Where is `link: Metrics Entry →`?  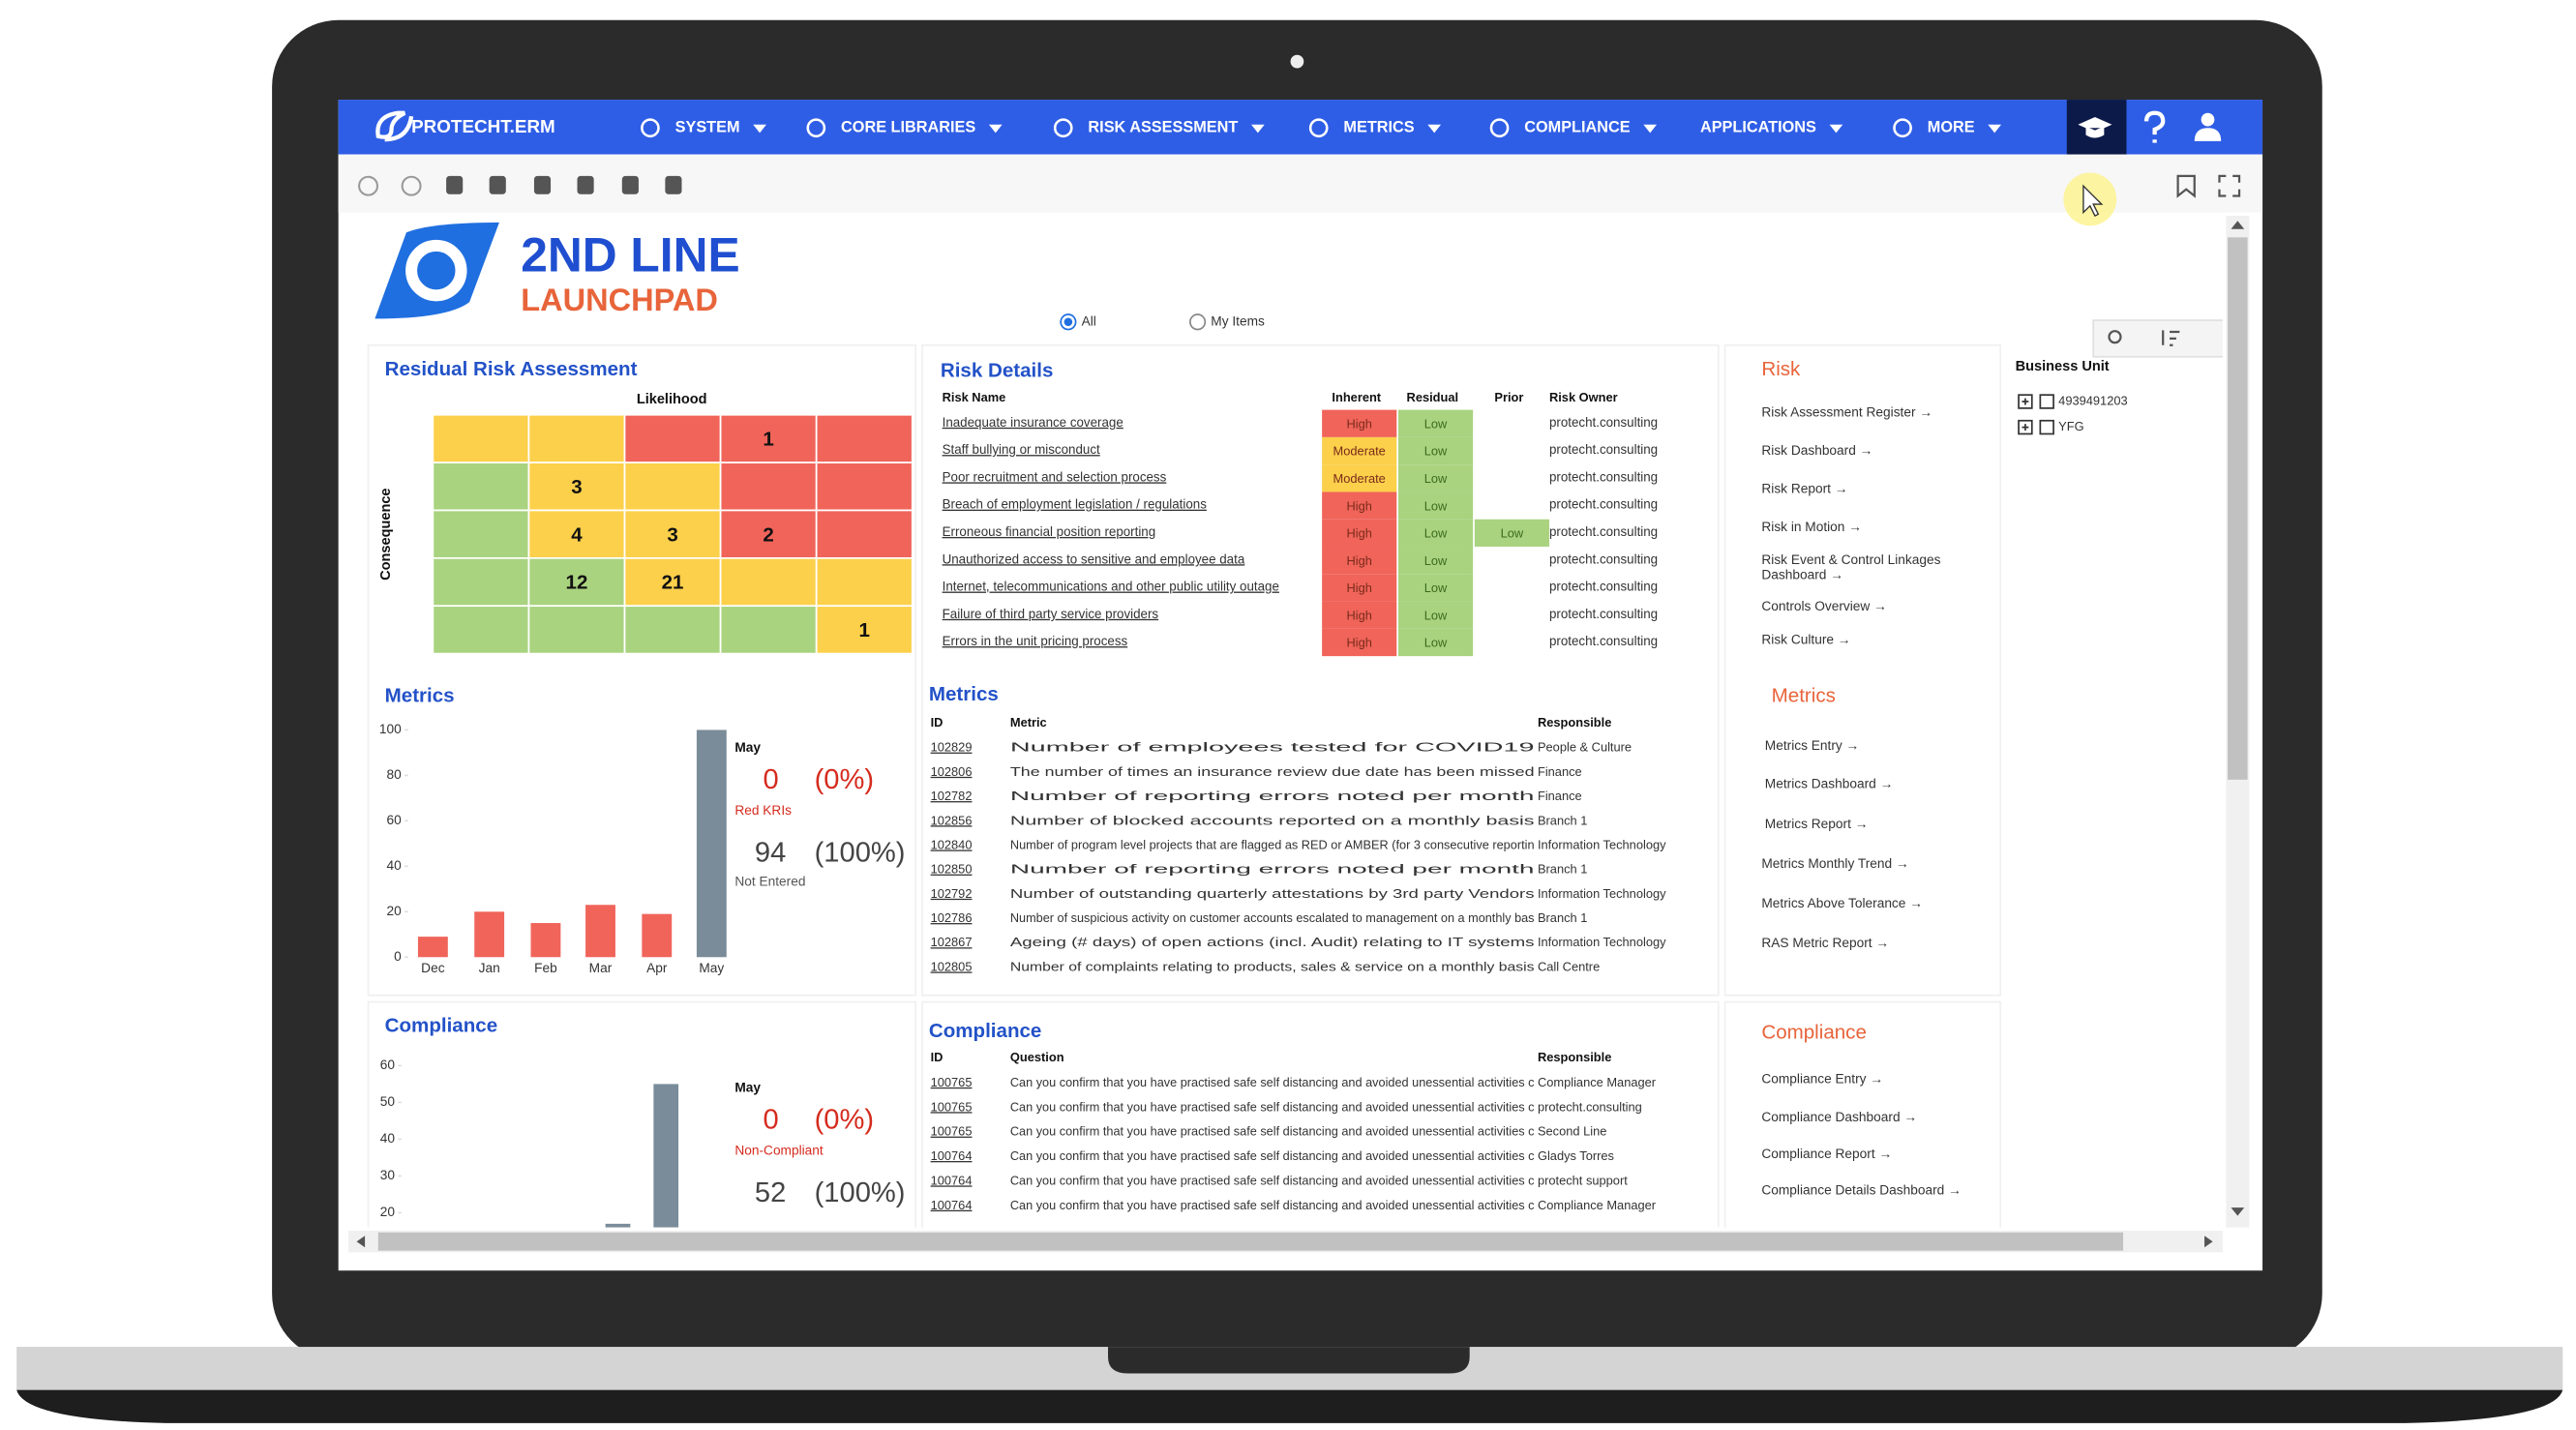 link: Metrics Entry → is located at coordinates (1812, 746).